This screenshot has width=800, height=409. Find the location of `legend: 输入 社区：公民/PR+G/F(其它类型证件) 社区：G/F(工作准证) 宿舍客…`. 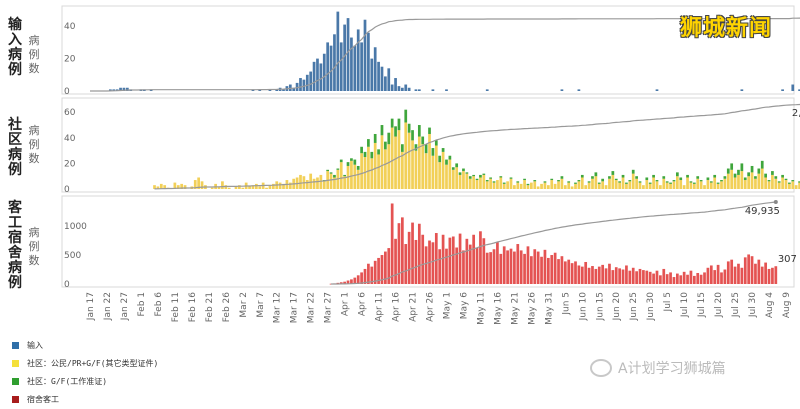

legend: 输入 社区：公民/PR+G/F(其它类型证件) 社区：G/F(工作准证) 宿舍客… is located at coordinates (85, 373).